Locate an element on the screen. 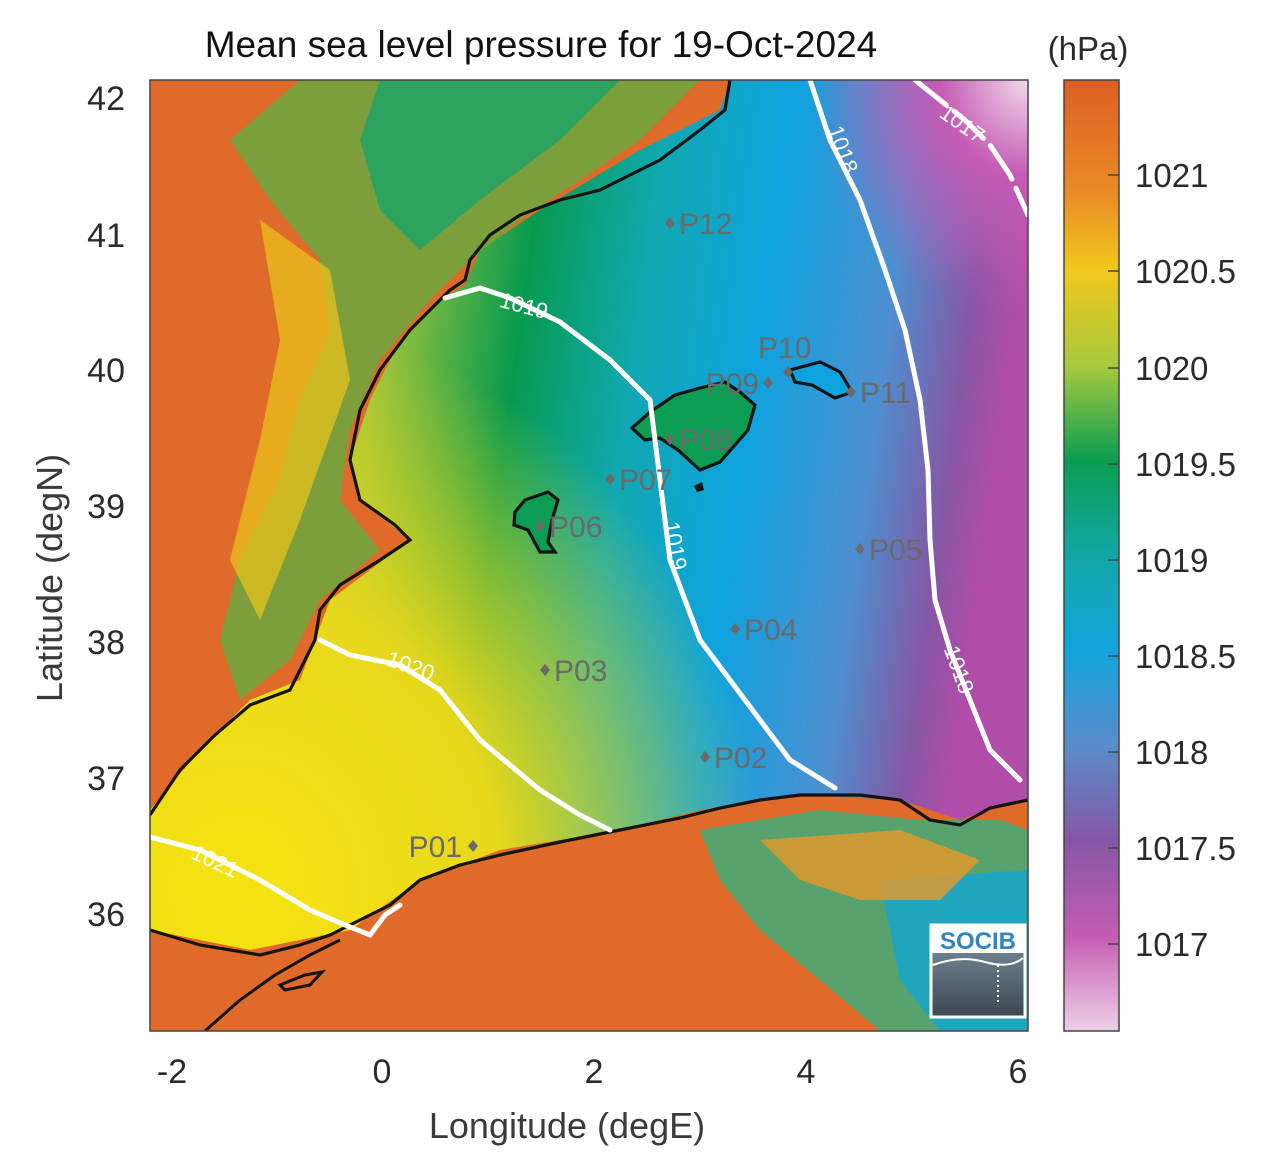 Image resolution: width=1276 pixels, height=1174 pixels. x-tick-label: 6 is located at coordinates (1018, 1072).